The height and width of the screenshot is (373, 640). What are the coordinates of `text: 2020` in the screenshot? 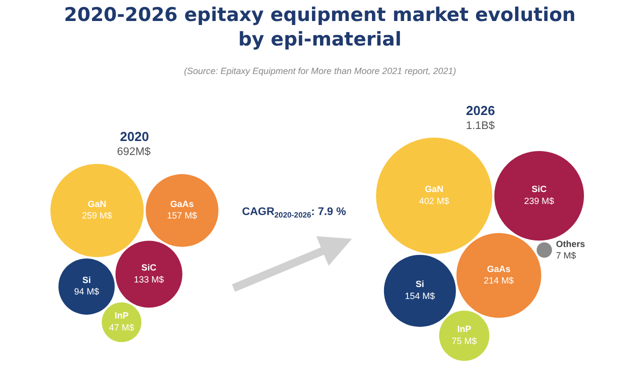 It's located at (134, 136).